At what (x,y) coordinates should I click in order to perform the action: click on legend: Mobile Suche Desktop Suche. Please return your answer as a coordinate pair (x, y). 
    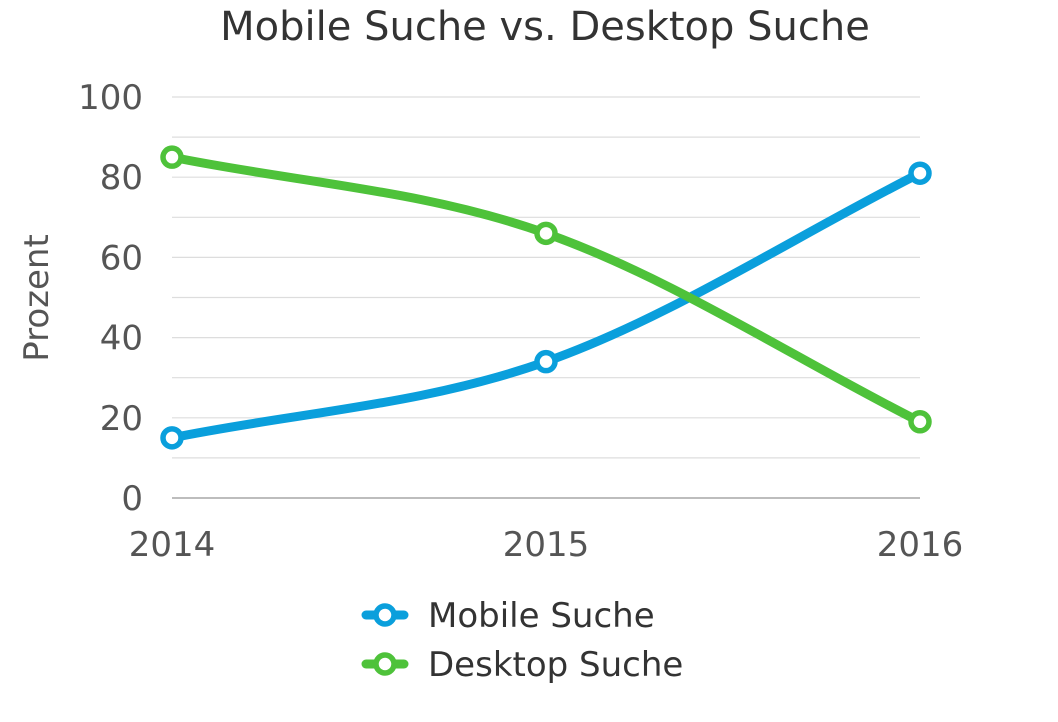
    Looking at the image, I should click on (522, 640).